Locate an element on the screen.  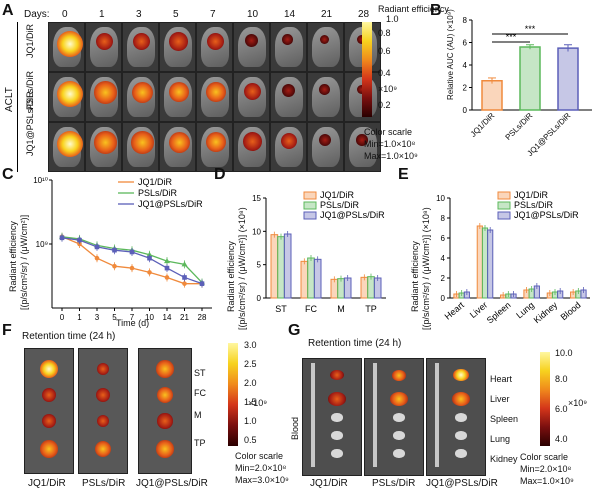
y-tick-label: 8 is located at coordinates (465, 20).